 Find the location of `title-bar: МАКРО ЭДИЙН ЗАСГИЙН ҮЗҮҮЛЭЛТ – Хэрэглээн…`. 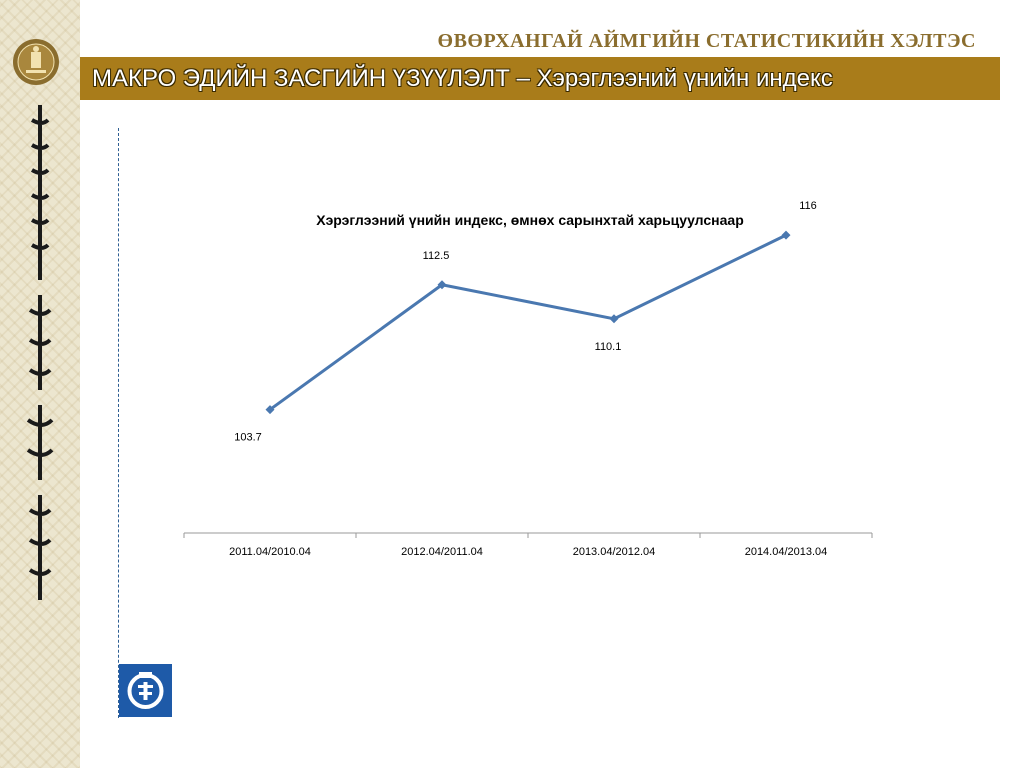

title-bar: МАКРО ЭДИЙН ЗАСГИЙН ҮЗҮҮЛЭЛТ – Хэрэглээн… is located at coordinates (540, 78).